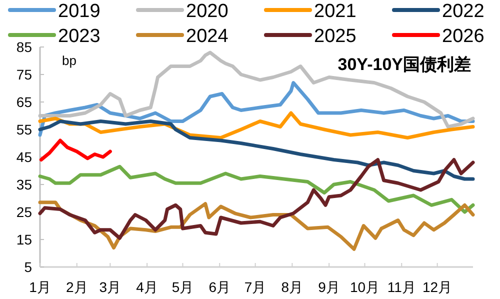 The width and height of the screenshot is (500, 299). I want to click on legend-label: 2019, so click(79, 11).